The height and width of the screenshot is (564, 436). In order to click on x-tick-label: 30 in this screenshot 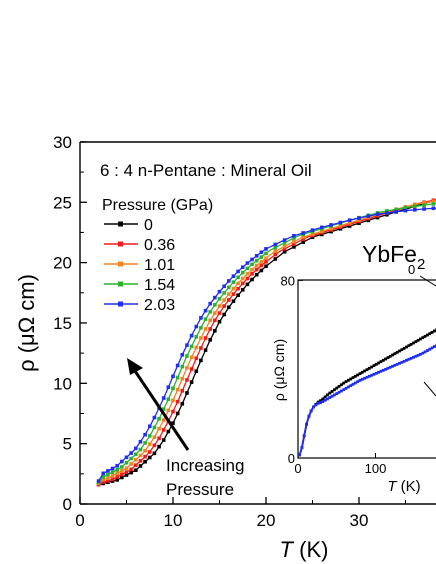, I will do `click(359, 520)`.